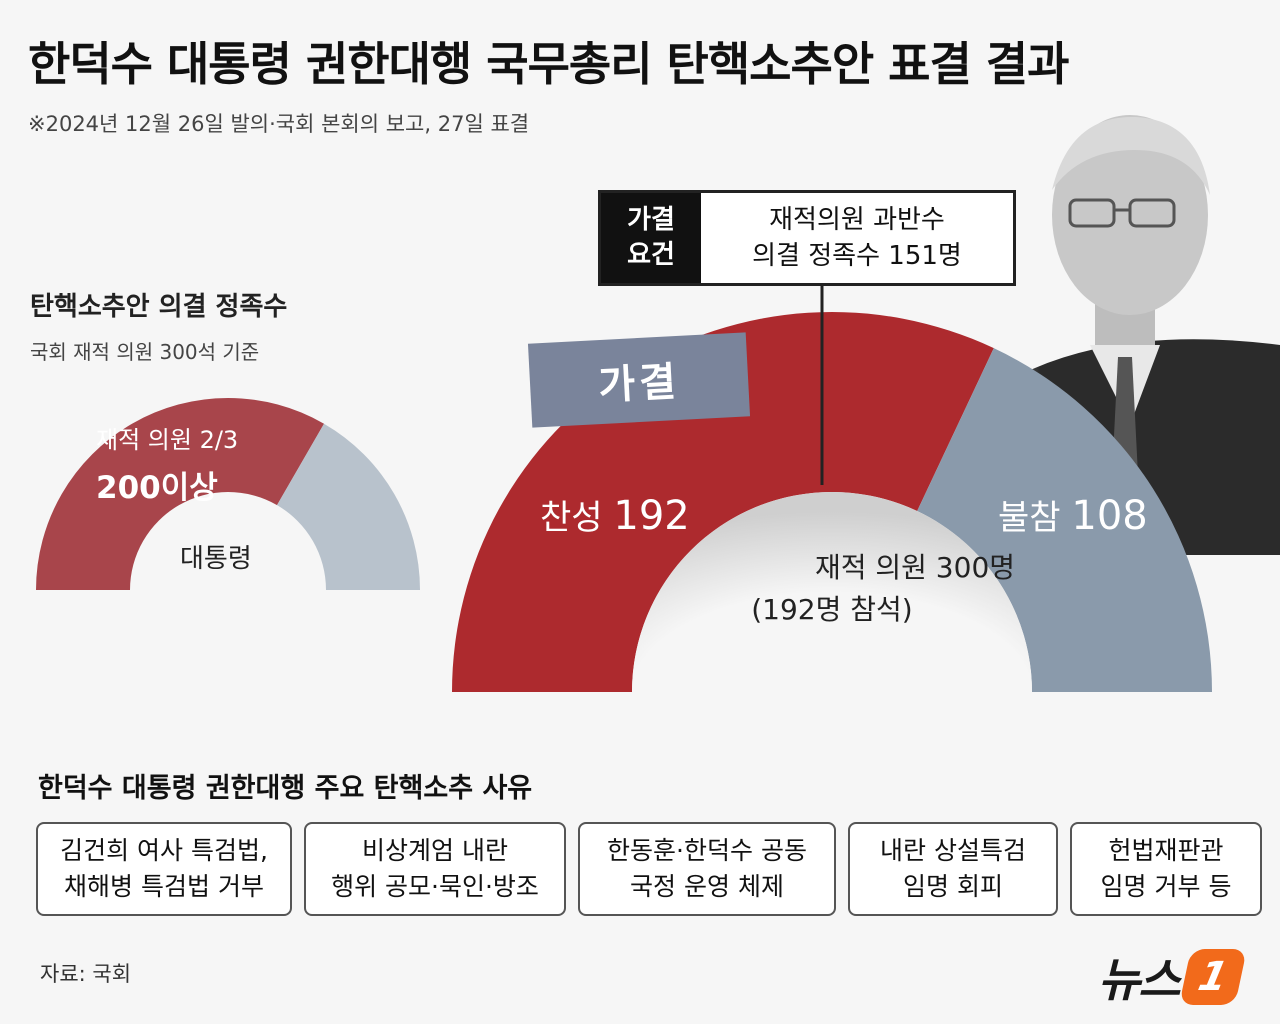  I want to click on source-note: 자료: 국회, so click(86, 974).